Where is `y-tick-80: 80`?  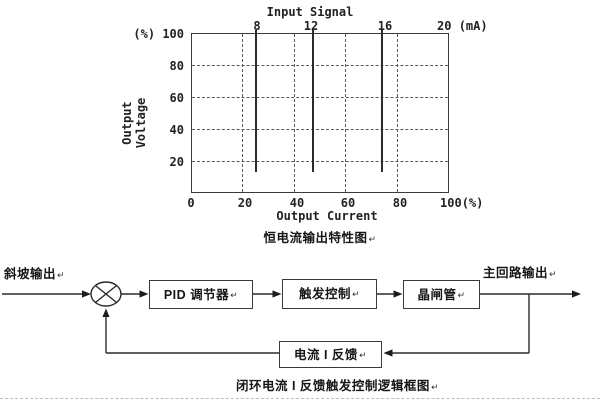 y-tick-80: 80 is located at coordinates (176, 66).